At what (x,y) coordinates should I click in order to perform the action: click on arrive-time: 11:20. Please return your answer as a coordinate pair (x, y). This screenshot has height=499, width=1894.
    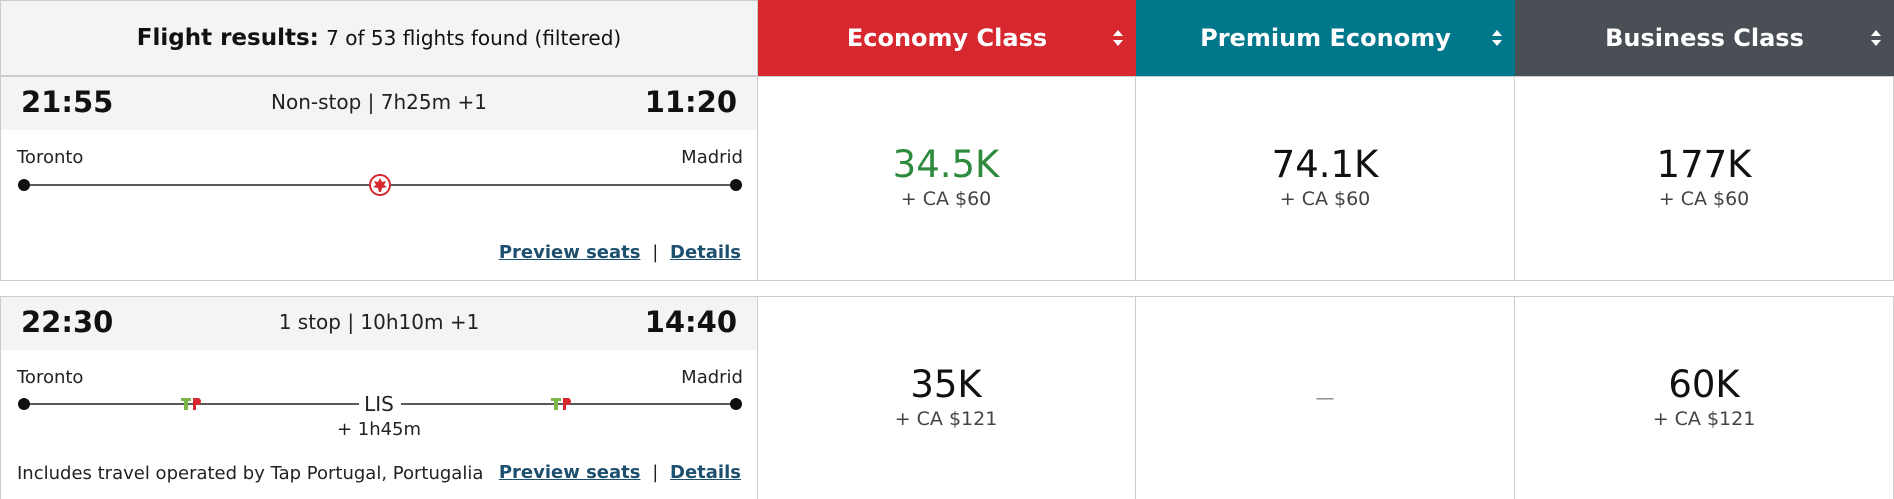
    Looking at the image, I should click on (690, 102).